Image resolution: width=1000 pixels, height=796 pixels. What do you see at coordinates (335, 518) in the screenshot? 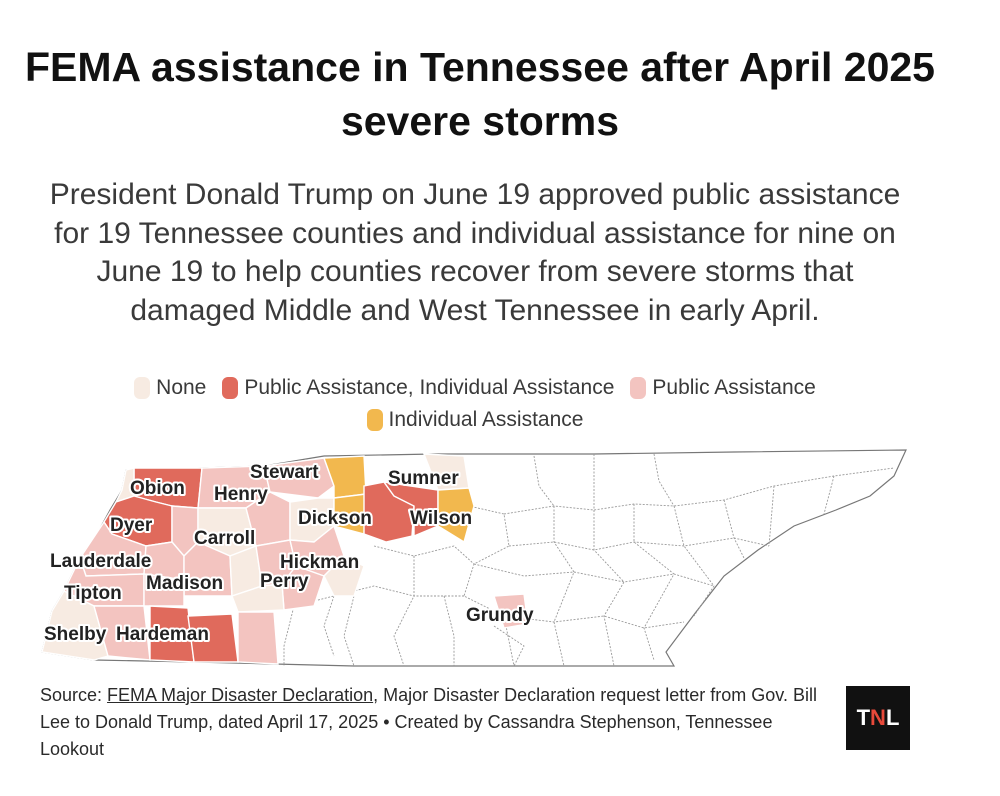
I see `county-label-dickson: Dickson` at bounding box center [335, 518].